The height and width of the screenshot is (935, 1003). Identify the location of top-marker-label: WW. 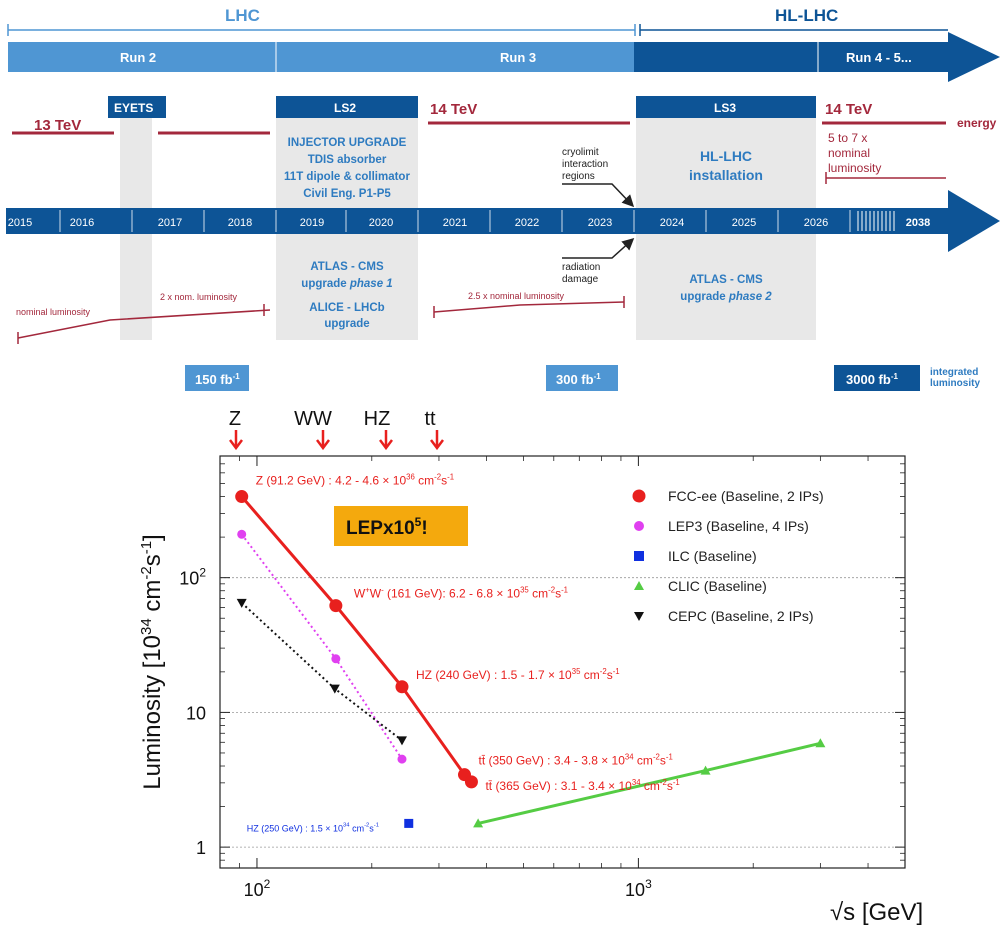
(313, 419).